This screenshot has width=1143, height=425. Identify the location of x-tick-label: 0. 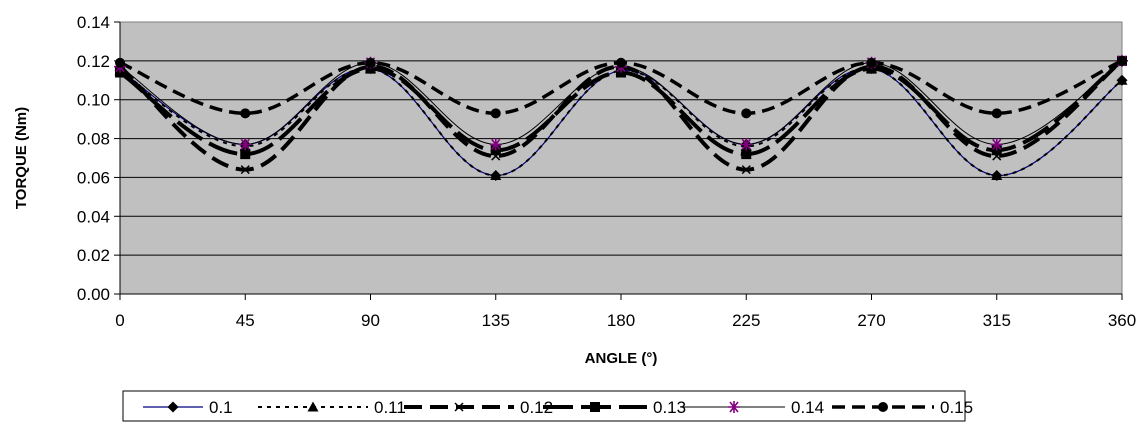
(119, 320).